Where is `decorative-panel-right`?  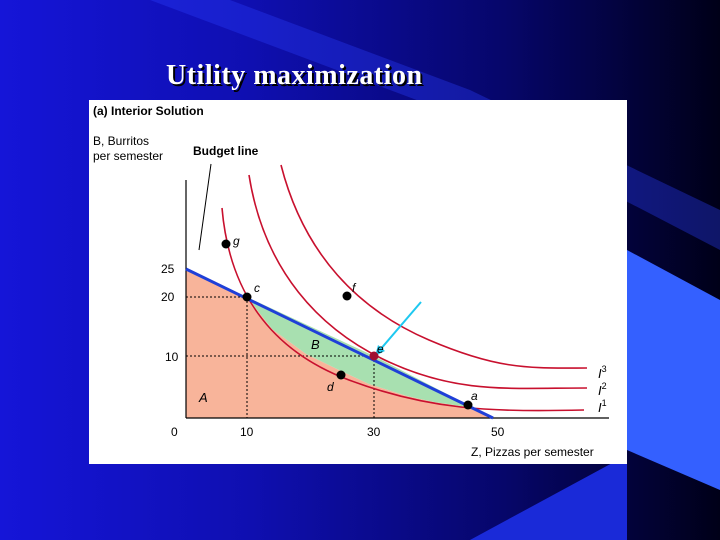
decorative-panel-right is located at coordinates (673, 370).